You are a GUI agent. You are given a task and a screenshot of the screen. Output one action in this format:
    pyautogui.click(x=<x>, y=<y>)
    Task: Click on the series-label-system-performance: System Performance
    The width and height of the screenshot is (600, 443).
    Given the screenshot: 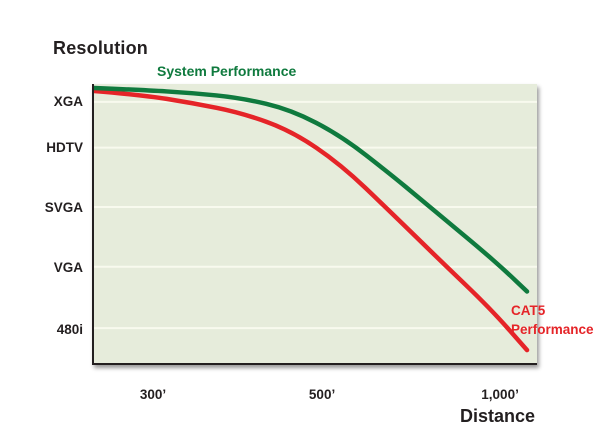 What is the action you would take?
    pyautogui.click(x=227, y=71)
    